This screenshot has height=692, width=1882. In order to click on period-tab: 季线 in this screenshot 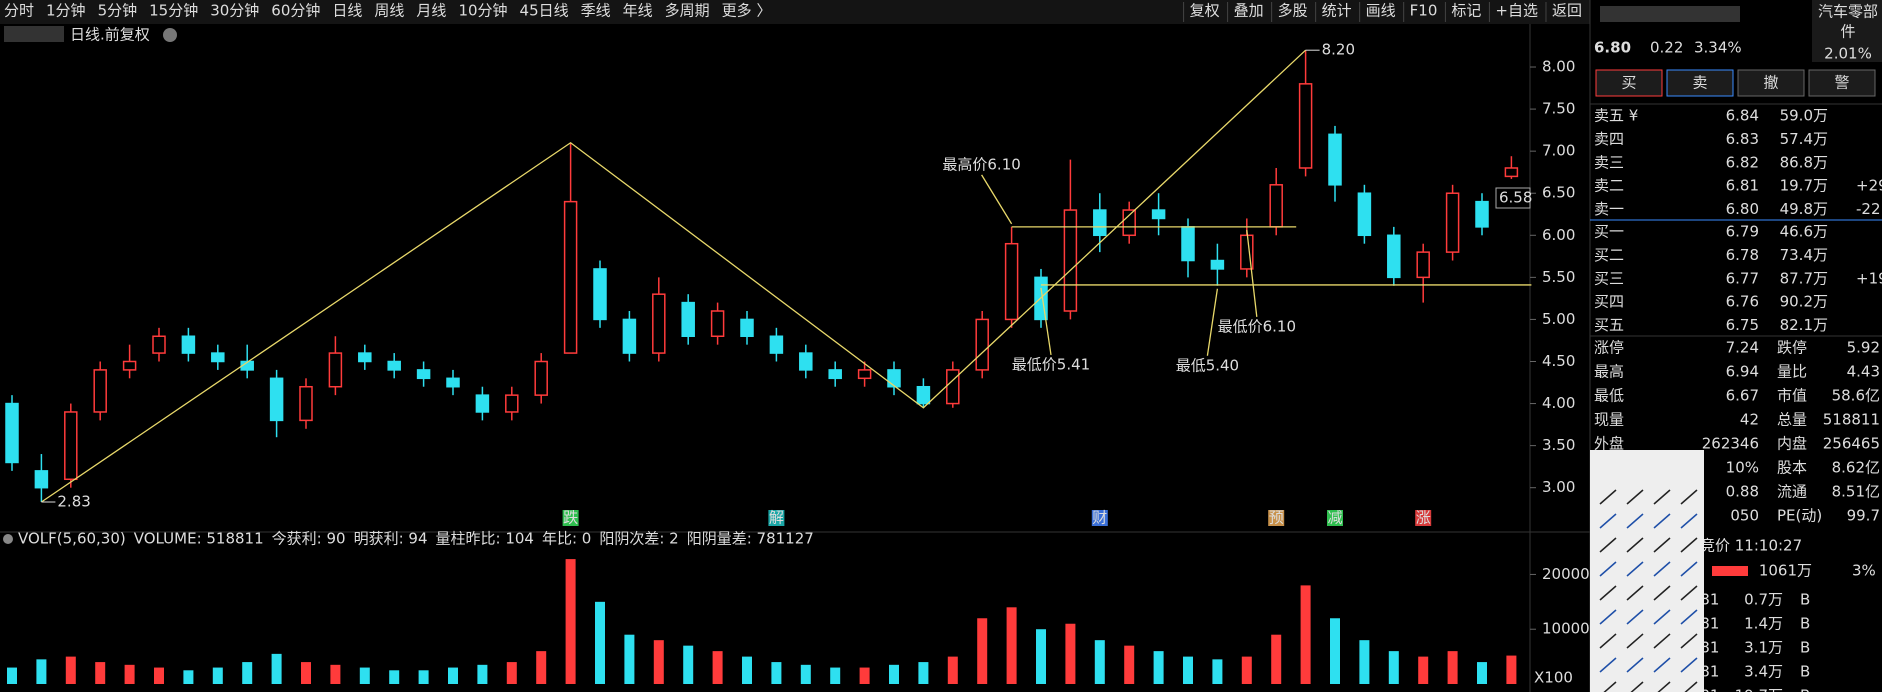, I will do `click(596, 11)`.